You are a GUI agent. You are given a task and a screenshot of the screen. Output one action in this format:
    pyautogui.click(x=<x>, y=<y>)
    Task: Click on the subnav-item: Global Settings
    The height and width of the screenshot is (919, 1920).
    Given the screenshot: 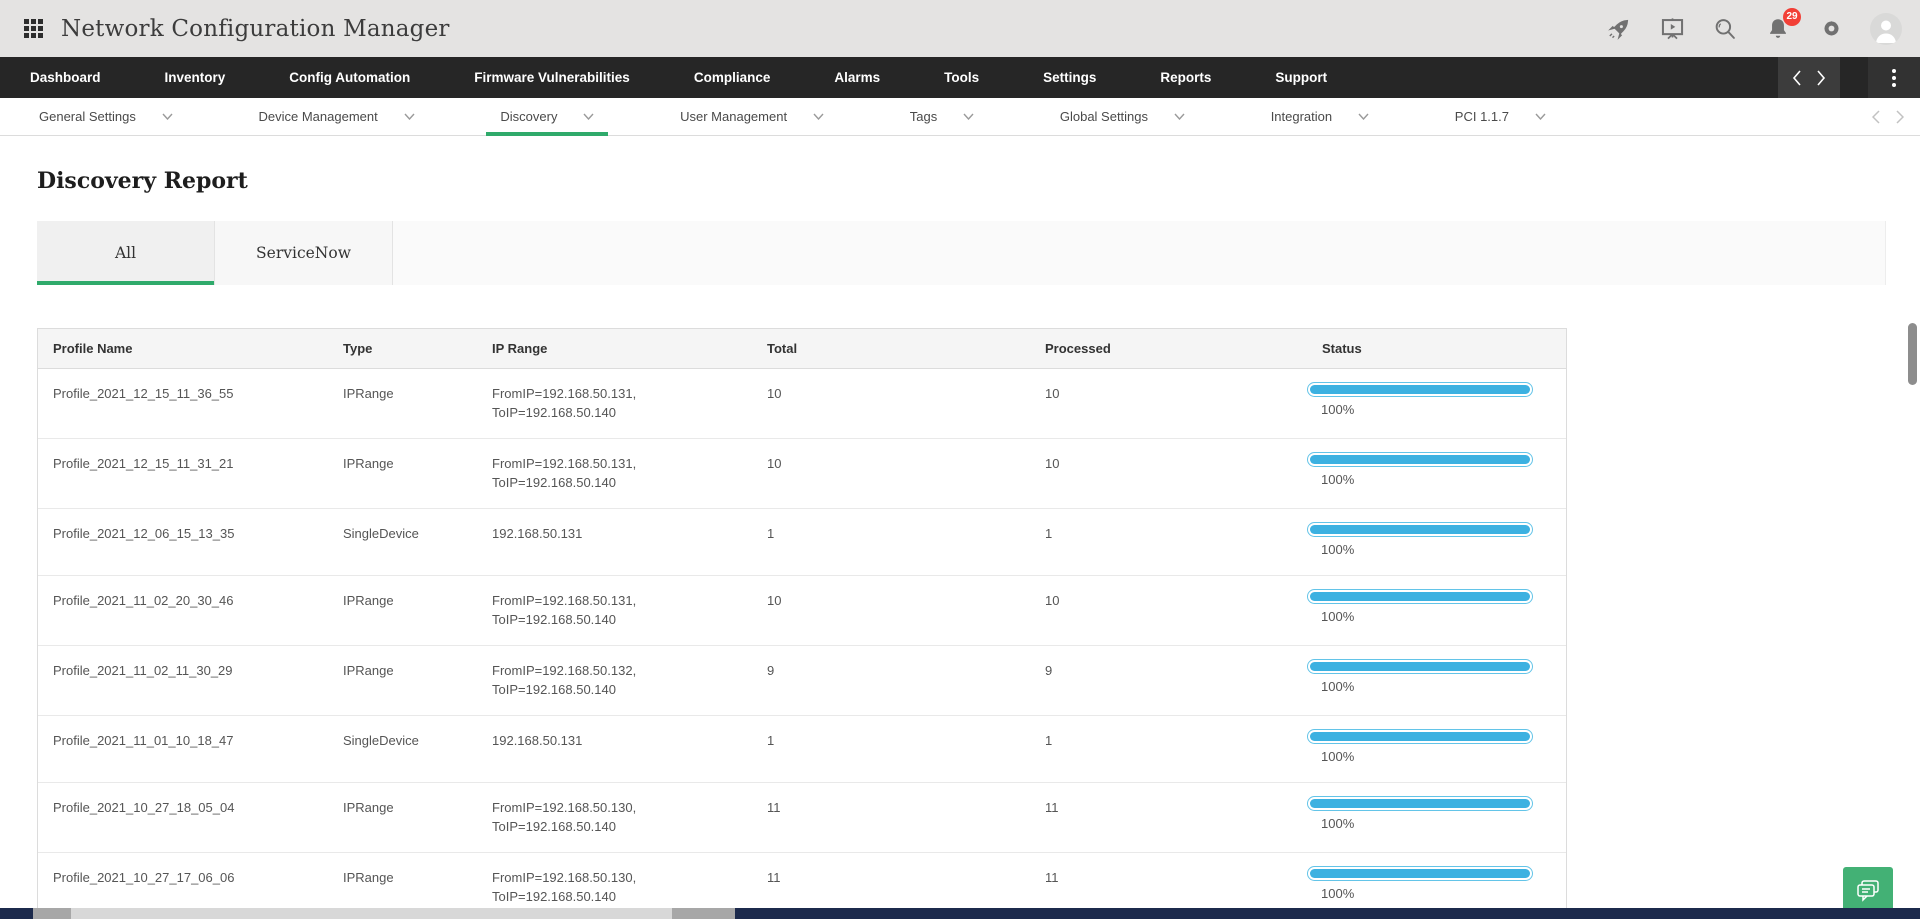 What is the action you would take?
    pyautogui.click(x=1122, y=116)
    